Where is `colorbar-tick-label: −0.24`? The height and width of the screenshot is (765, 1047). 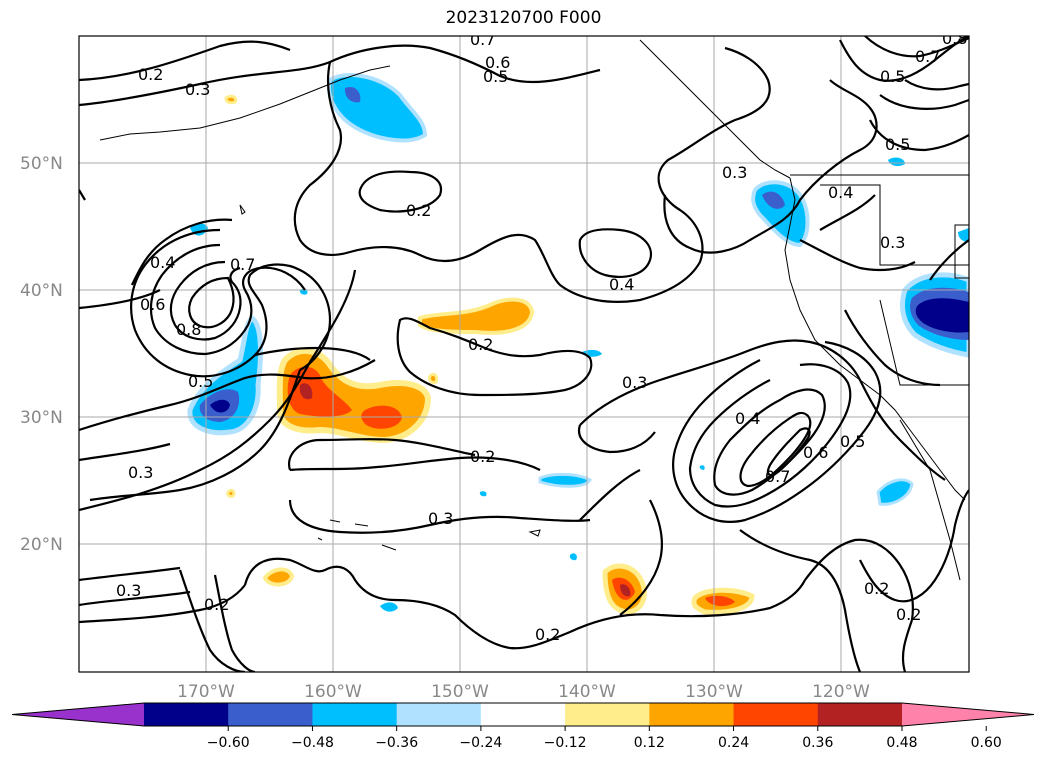 colorbar-tick-label: −0.24 is located at coordinates (480, 743).